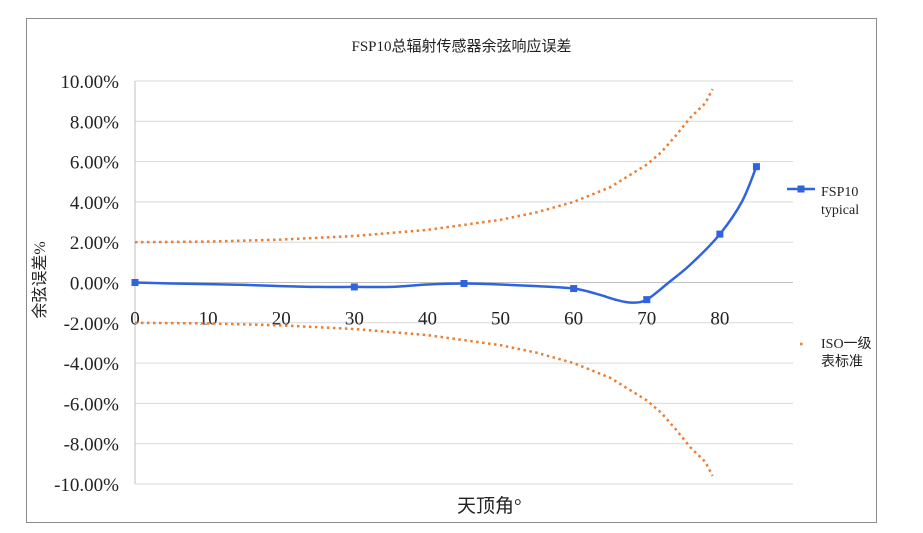 This screenshot has height=533, width=923. I want to click on legend-label-fsp10-line1: FSP10, so click(840, 192).